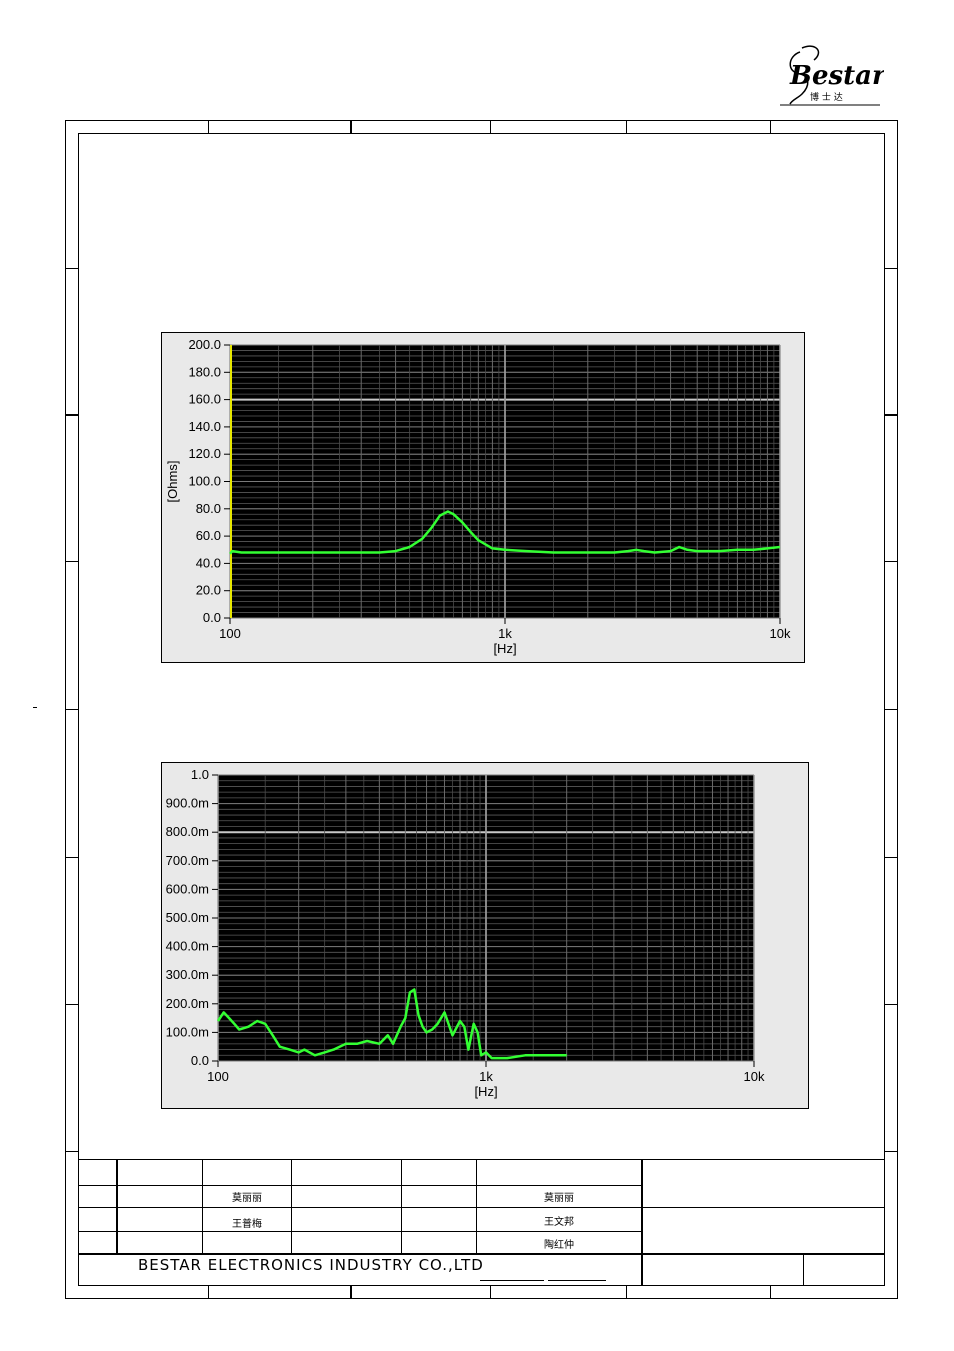 This screenshot has width=954, height=1351. Describe the element at coordinates (187, 946) in the screenshot. I see `y-tick-label: 400.0m` at that location.